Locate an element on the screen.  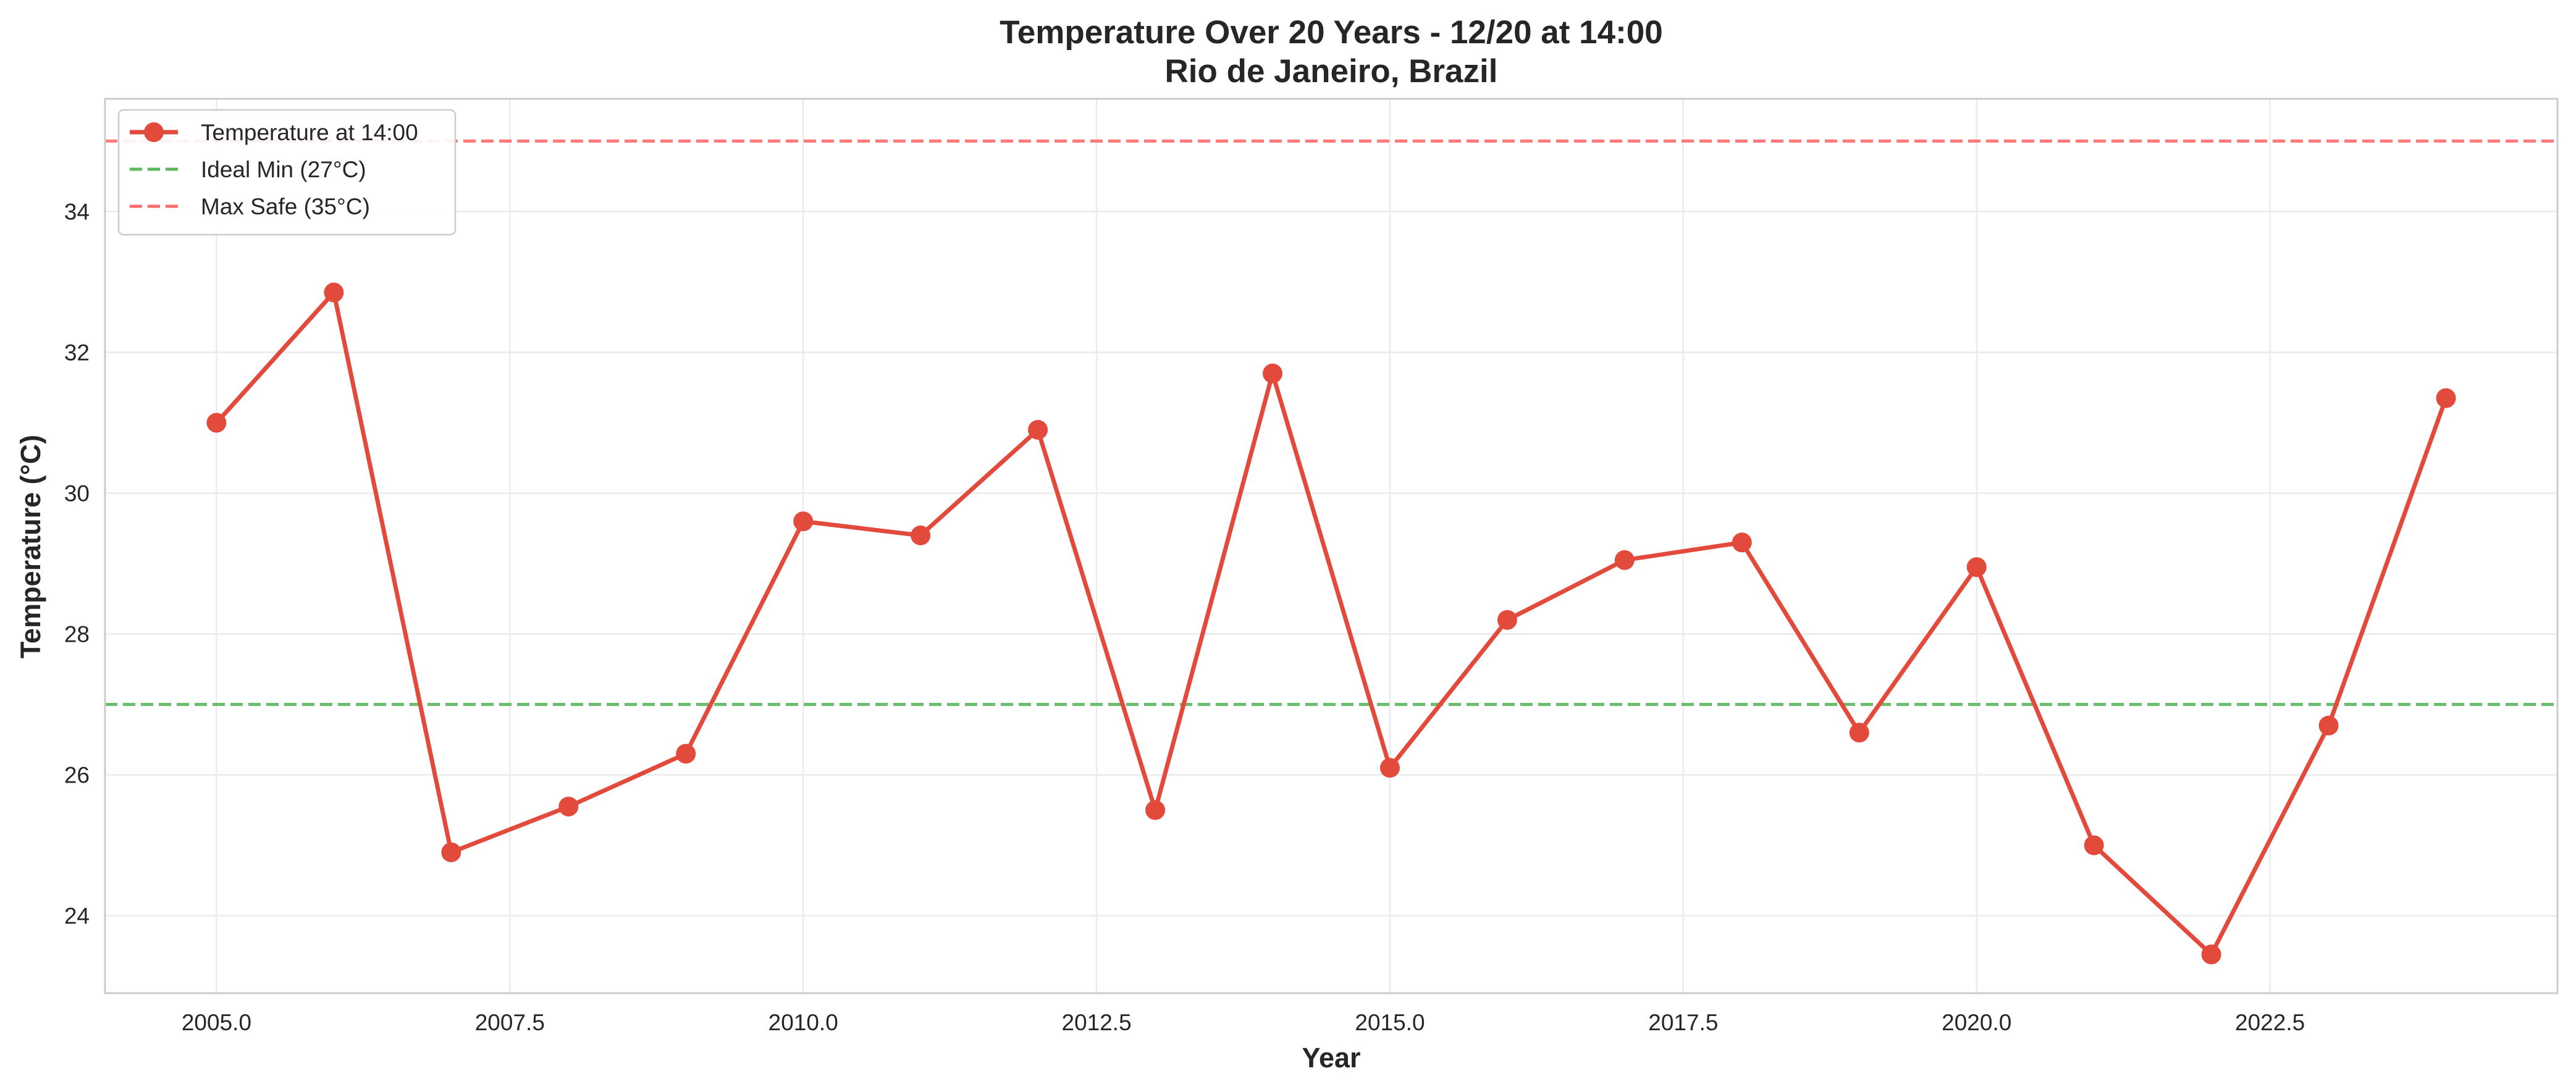
legend-label: Temperature at 14:00 is located at coordinates (309, 132).